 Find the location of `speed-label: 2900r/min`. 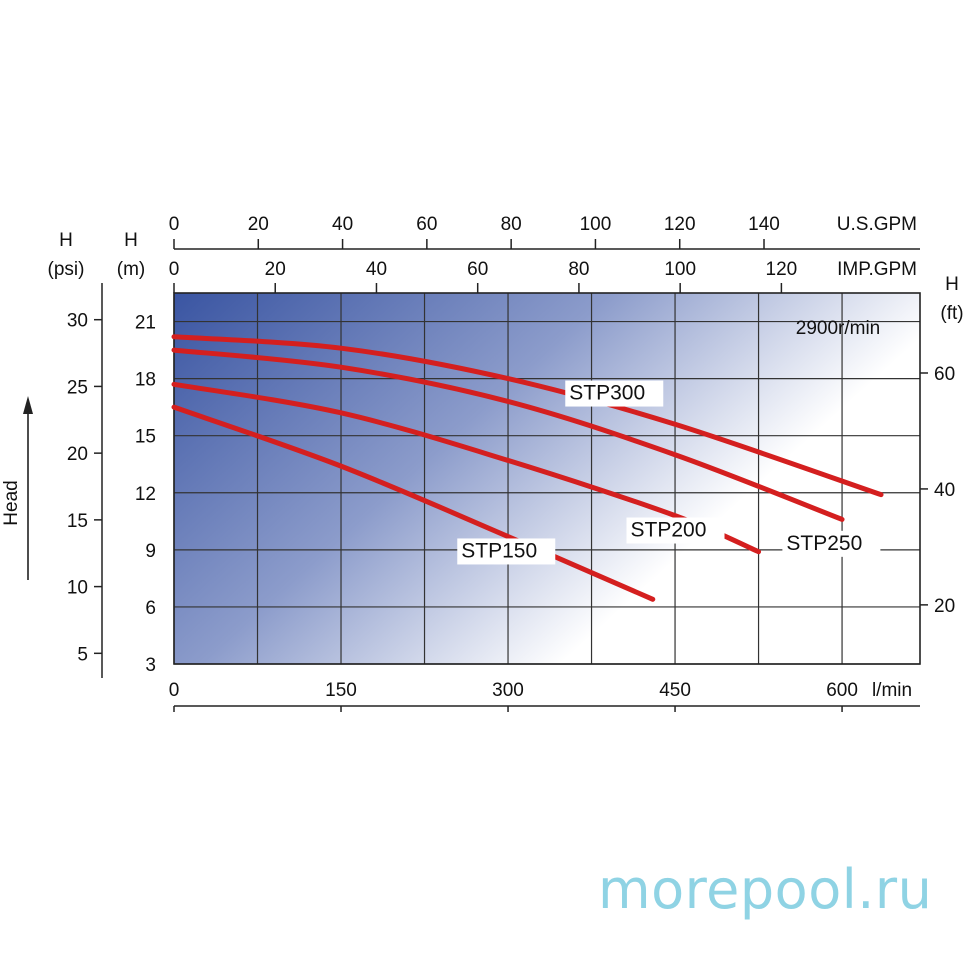

speed-label: 2900r/min is located at coordinates (838, 328).